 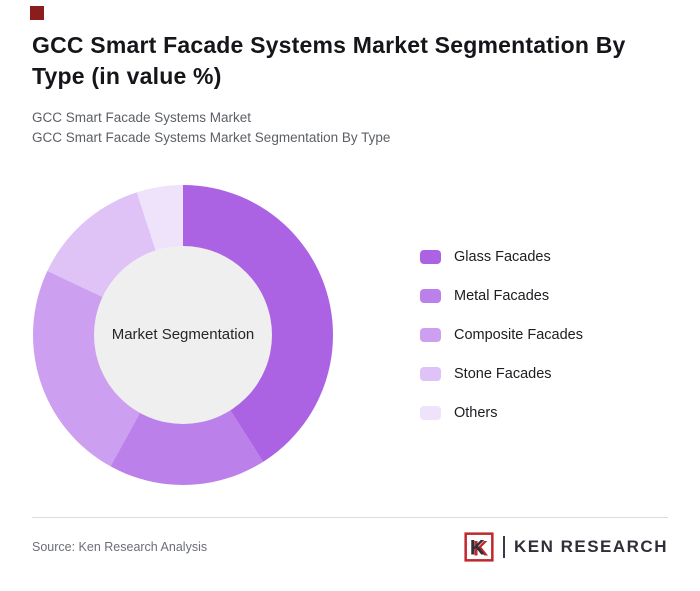 I want to click on legend-item: Metal Facades, so click(x=501, y=296).